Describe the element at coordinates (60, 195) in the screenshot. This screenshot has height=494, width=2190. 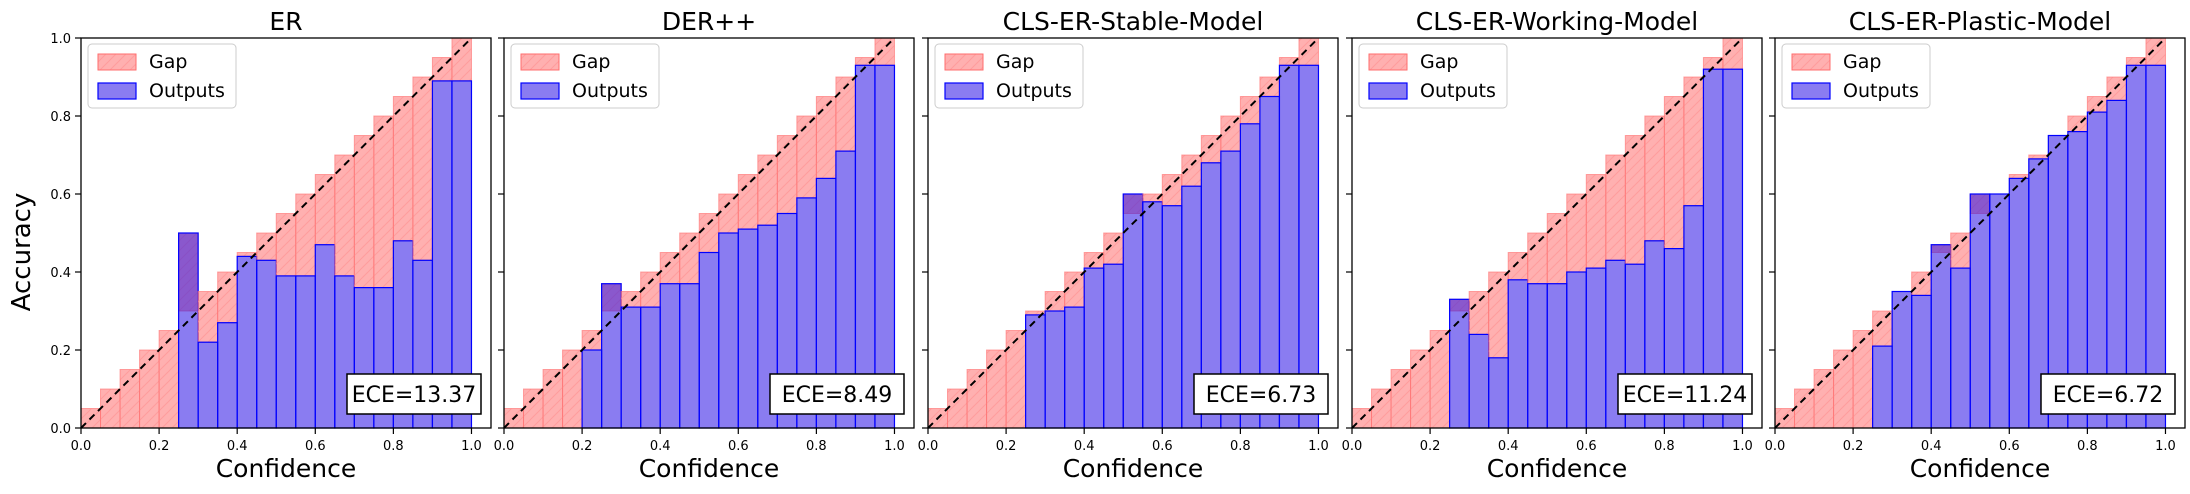
I see `y-tick-label: 0.6` at that location.